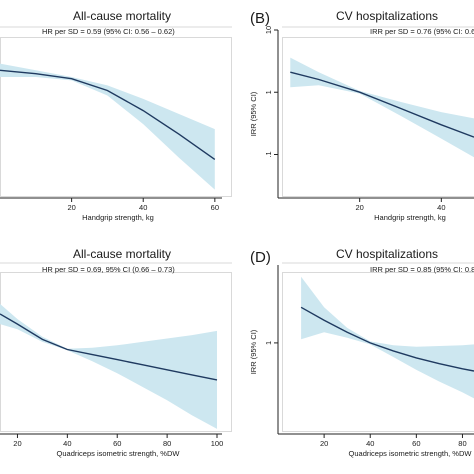 The image size is (474, 474). I want to click on panel-a-band-layer, so click(107, 126).